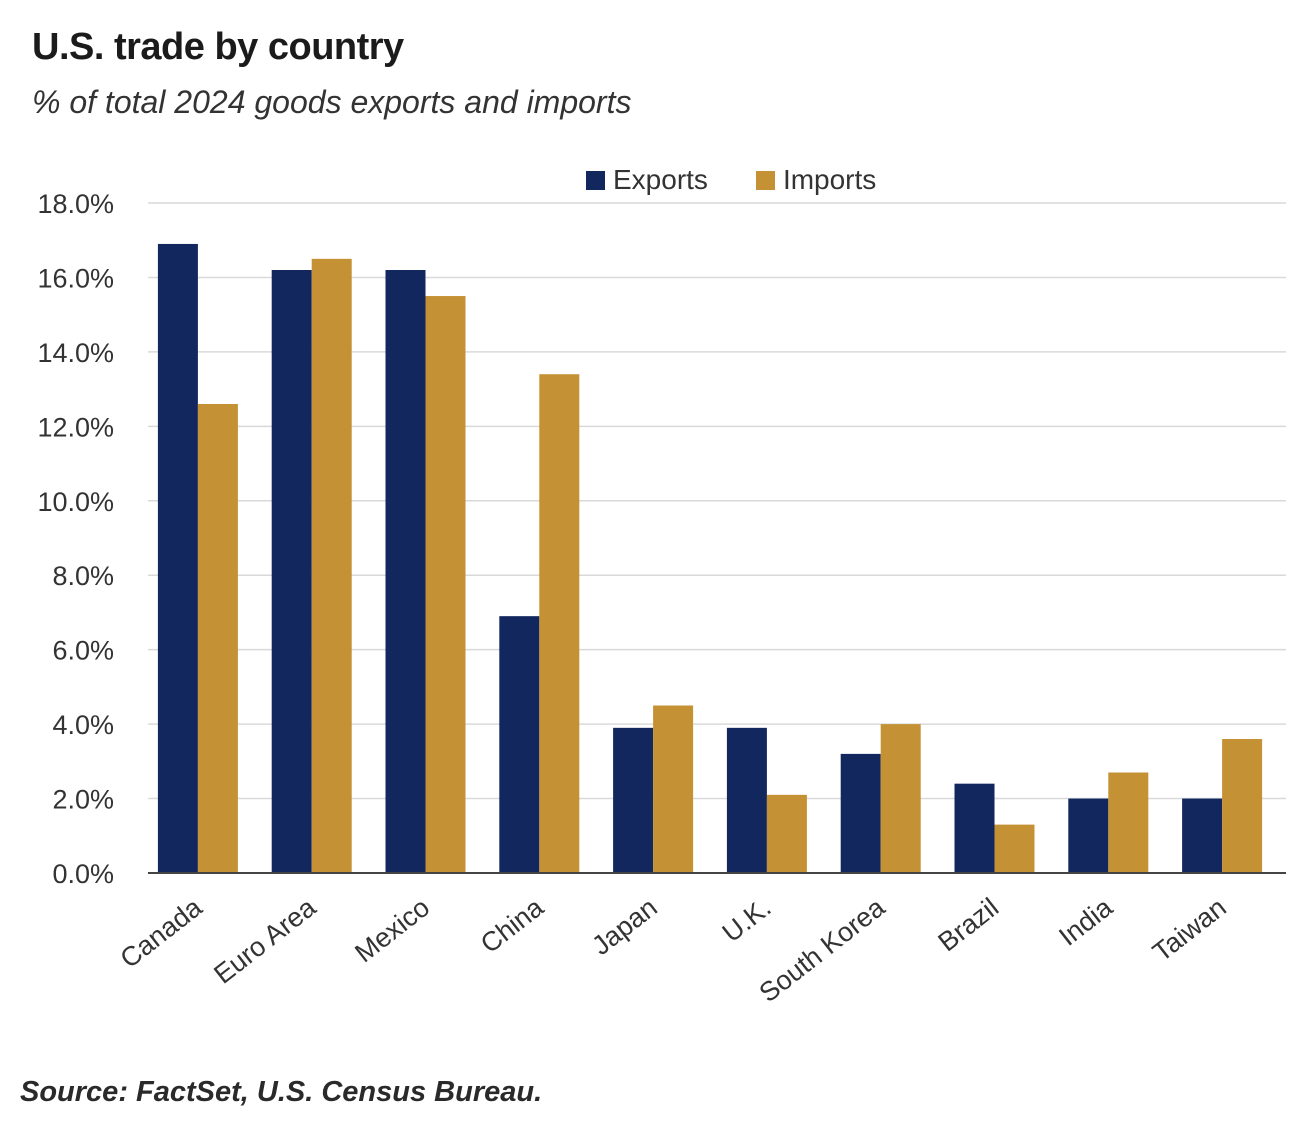  I want to click on x-tick-label: Canada, so click(162, 932).